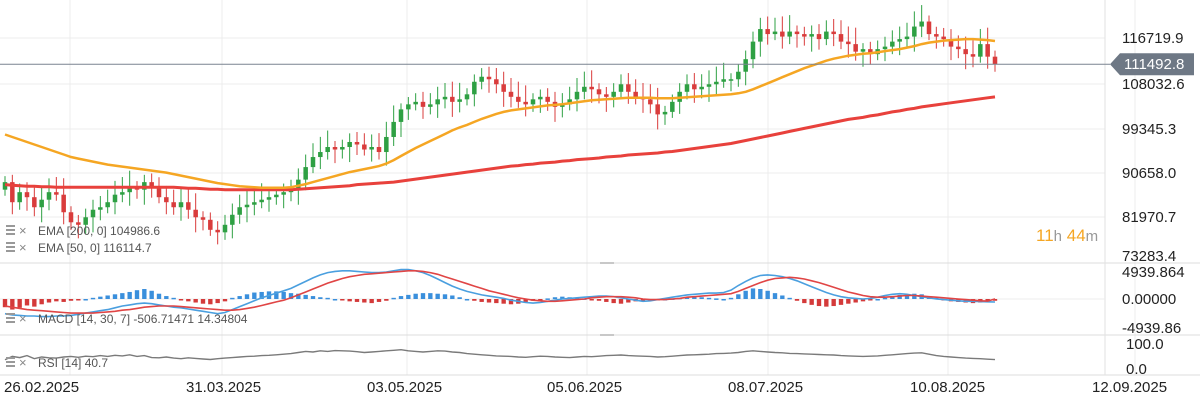 The height and width of the screenshot is (407, 1200). What do you see at coordinates (1057, 236) in the screenshot?
I see `countdown-hours-unit: h` at bounding box center [1057, 236].